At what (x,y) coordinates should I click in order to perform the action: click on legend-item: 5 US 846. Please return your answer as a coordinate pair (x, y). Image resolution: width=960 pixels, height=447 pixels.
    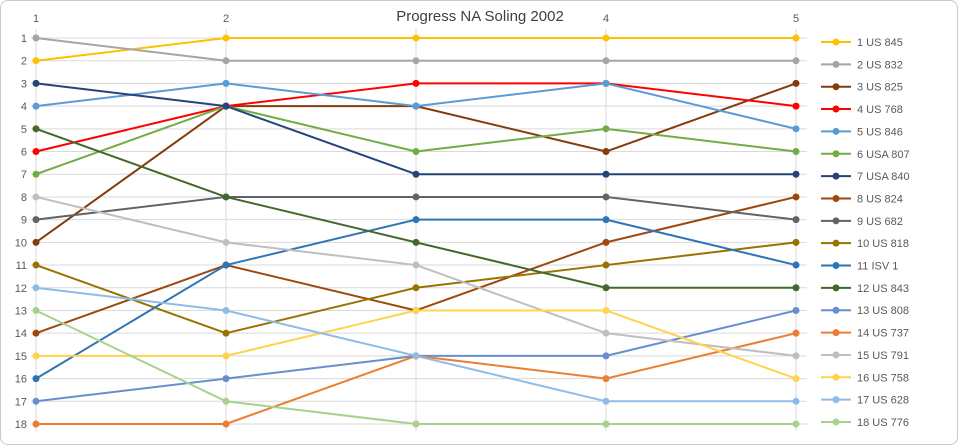
    Looking at the image, I should click on (862, 132).